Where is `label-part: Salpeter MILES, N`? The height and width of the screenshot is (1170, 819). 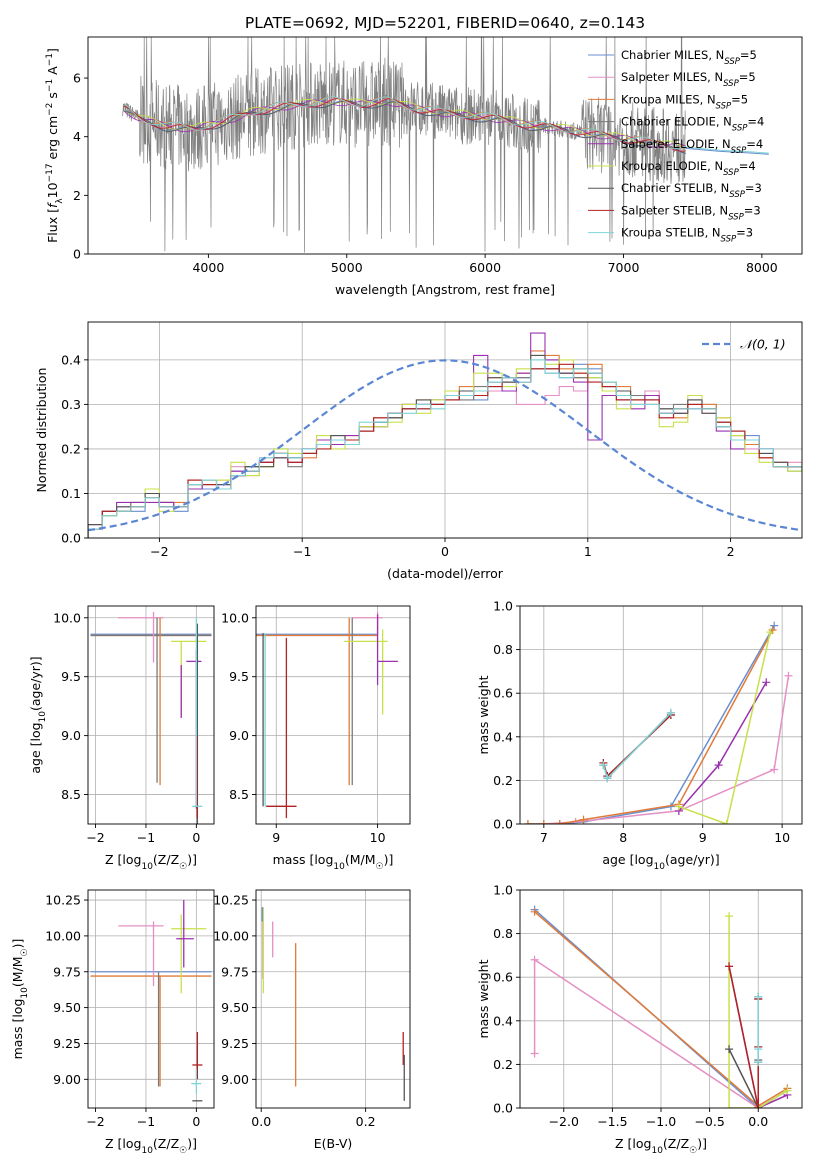
label-part: Salpeter MILES, N is located at coordinates (672, 77).